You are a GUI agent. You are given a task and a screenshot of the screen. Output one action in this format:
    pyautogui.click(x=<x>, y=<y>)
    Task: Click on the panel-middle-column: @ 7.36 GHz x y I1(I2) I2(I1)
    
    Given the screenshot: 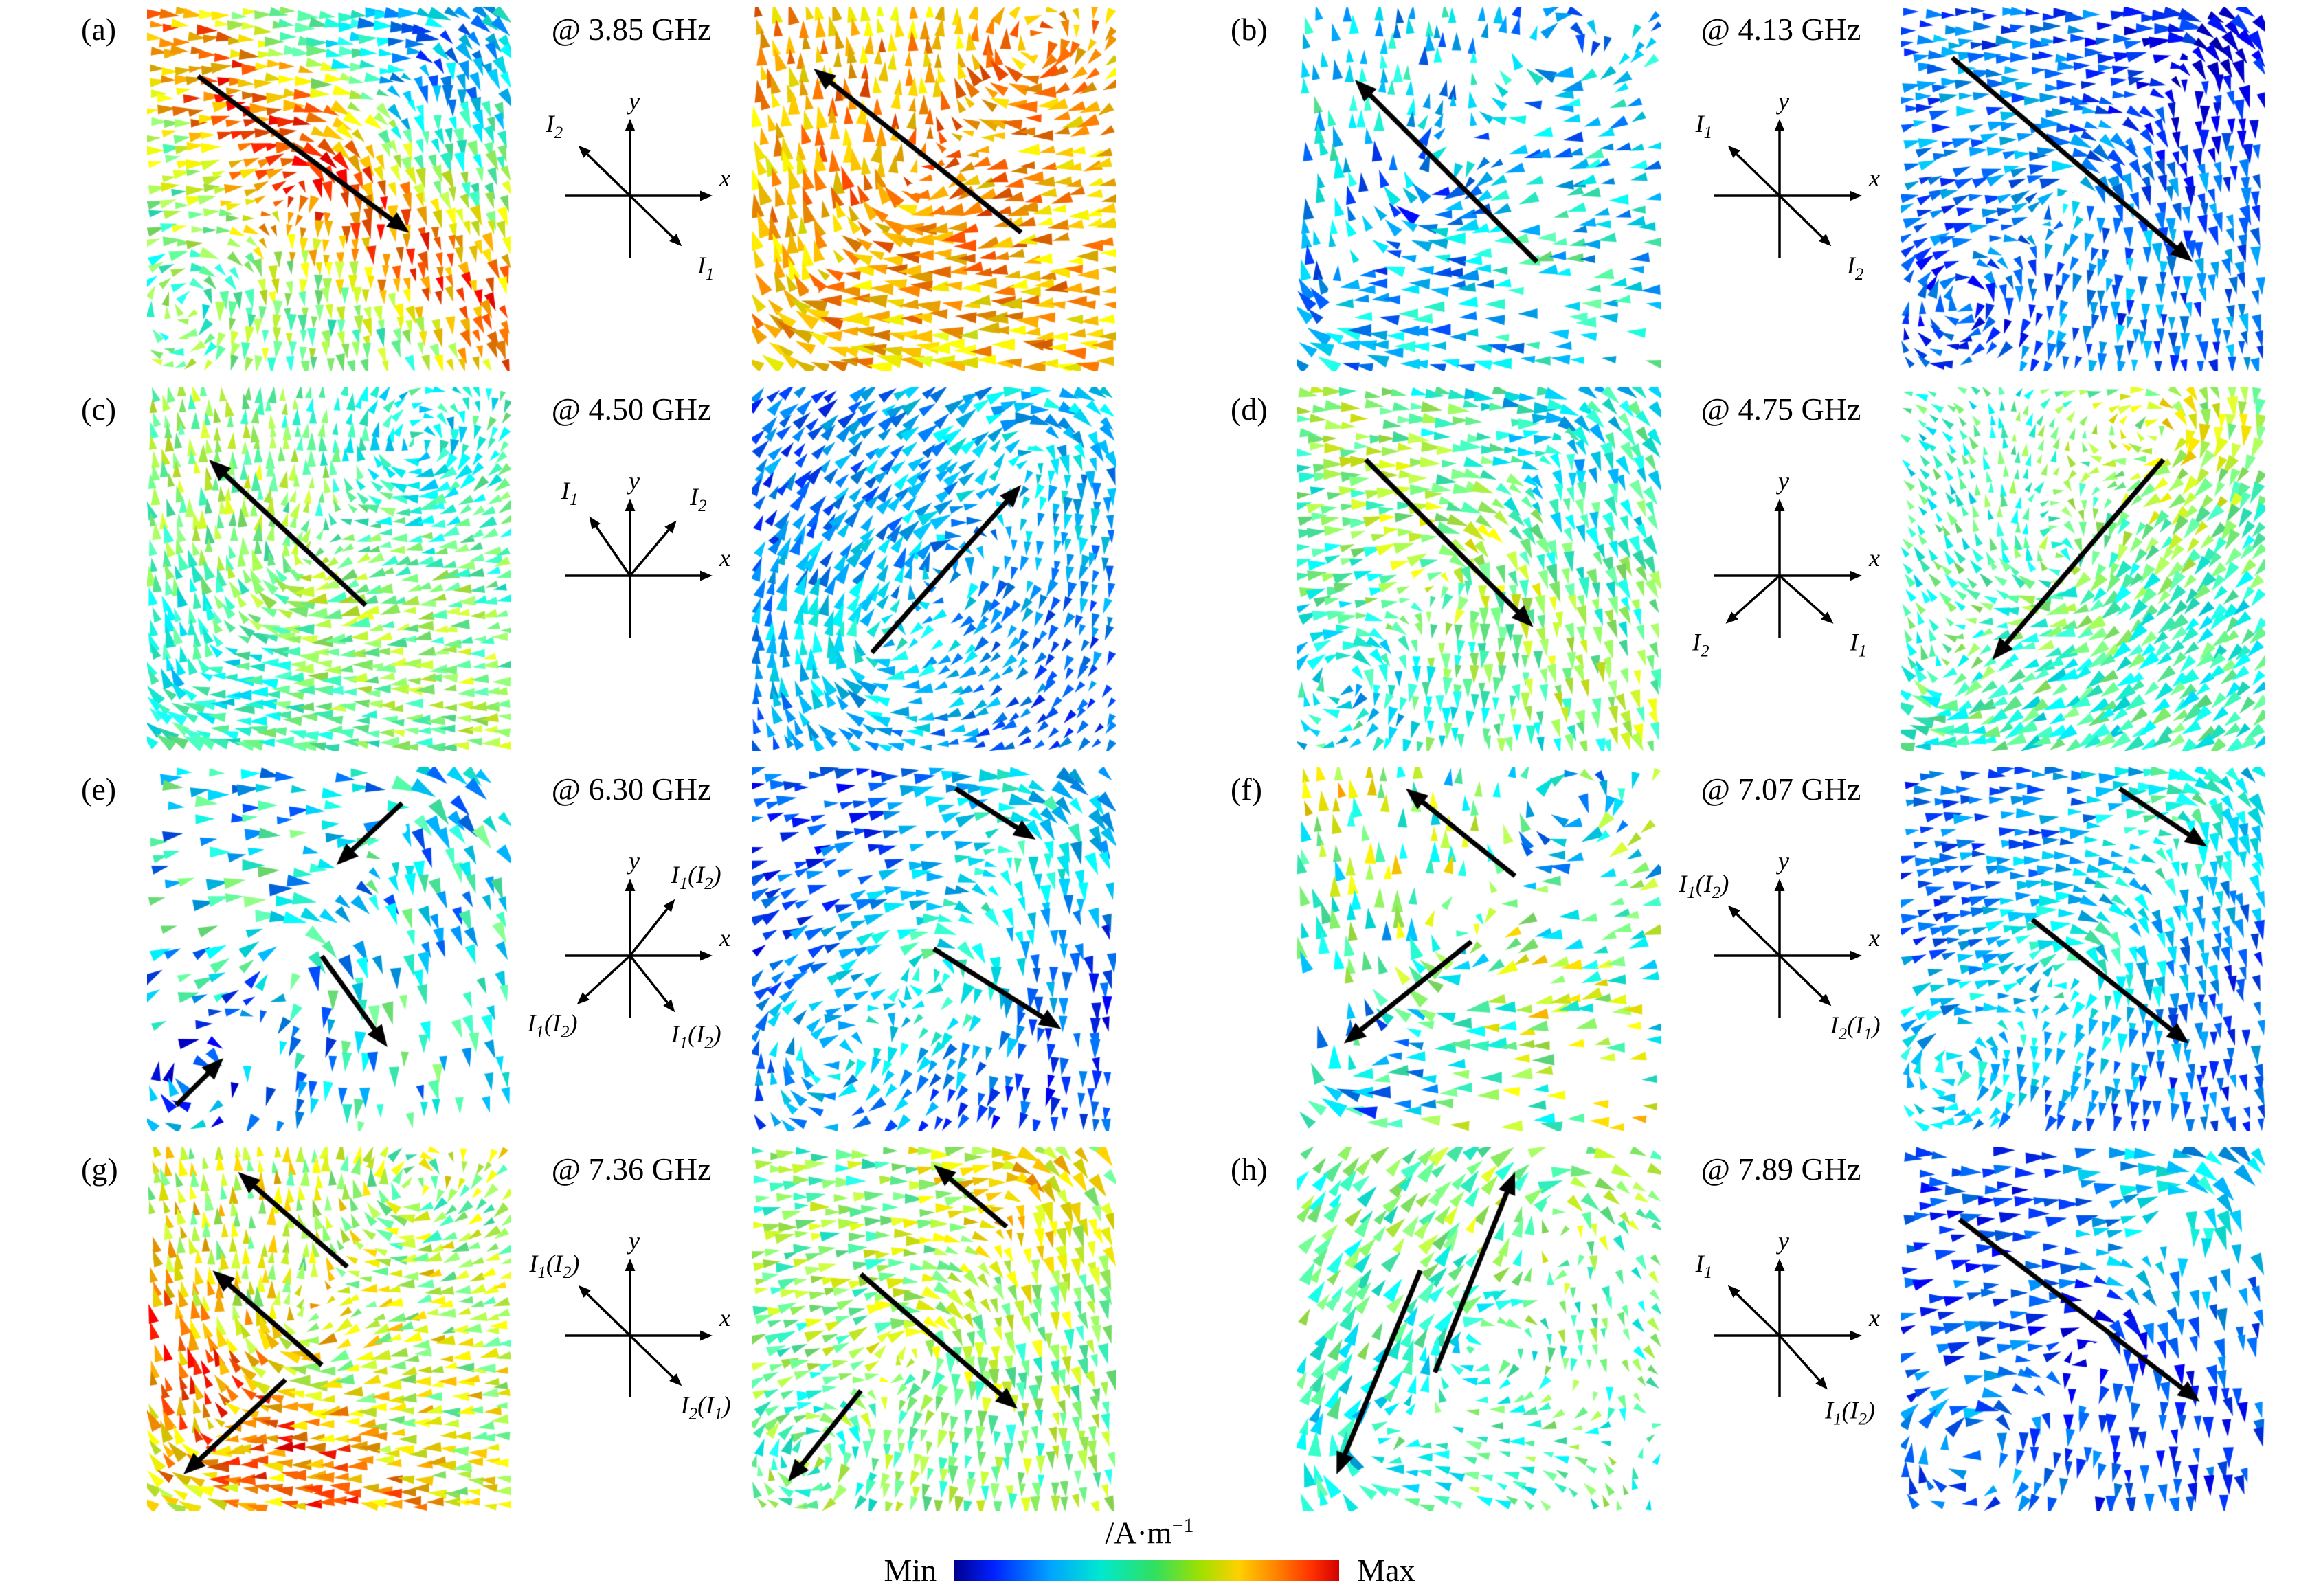 What is the action you would take?
    pyautogui.click(x=631, y=1294)
    